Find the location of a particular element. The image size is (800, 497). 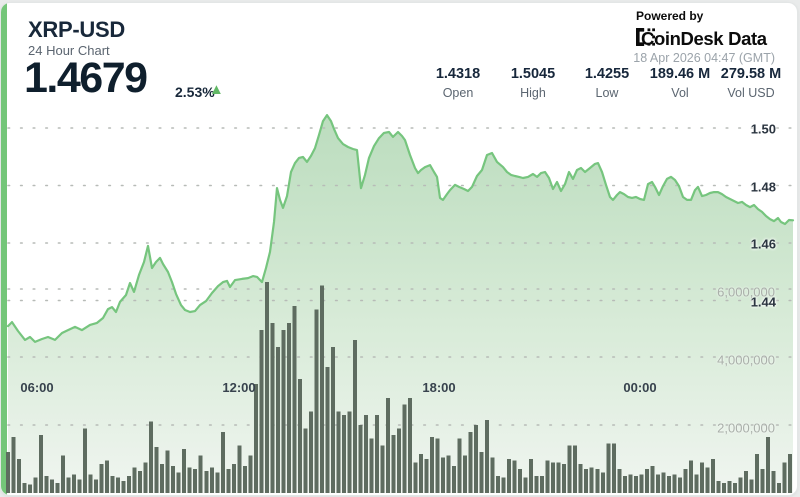

accent-bar is located at coordinates (4, 249).